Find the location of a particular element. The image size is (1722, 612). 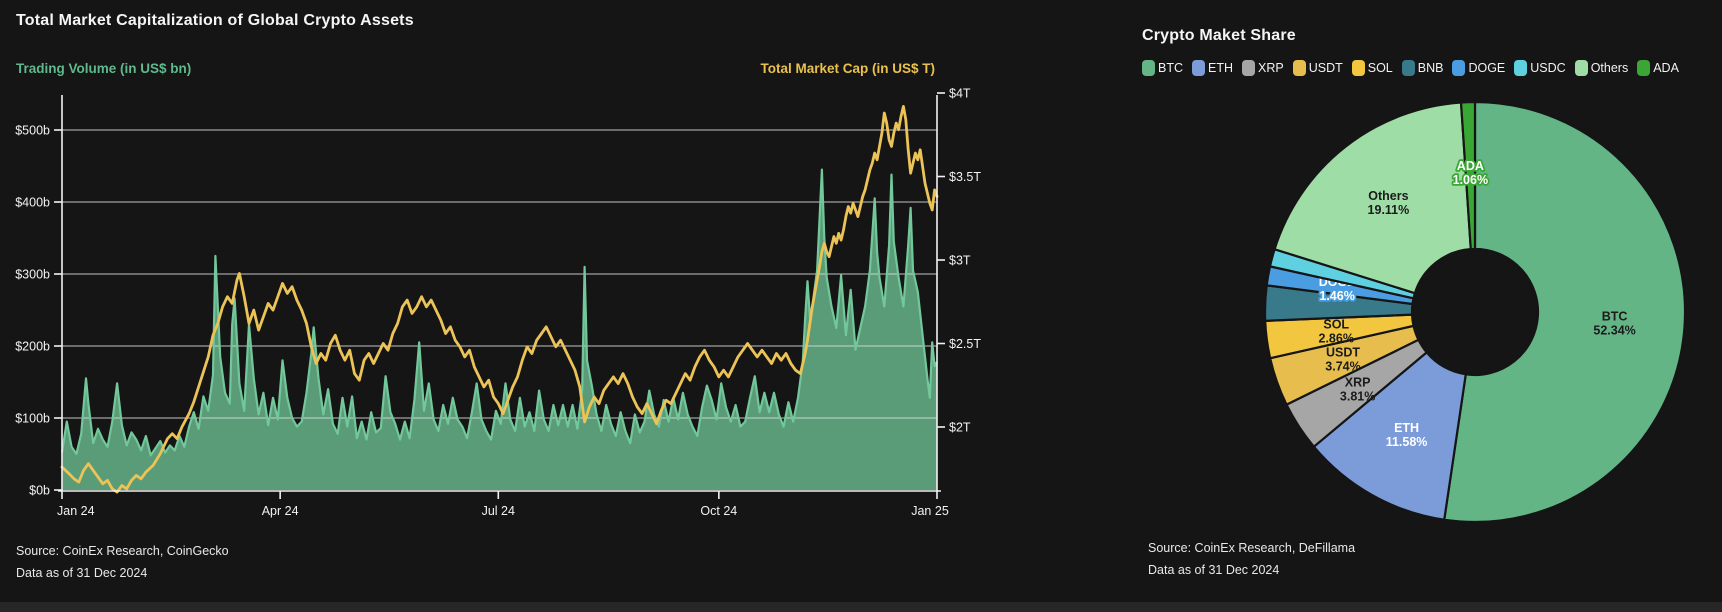

y-right-tick-label: $4T is located at coordinates (960, 94).